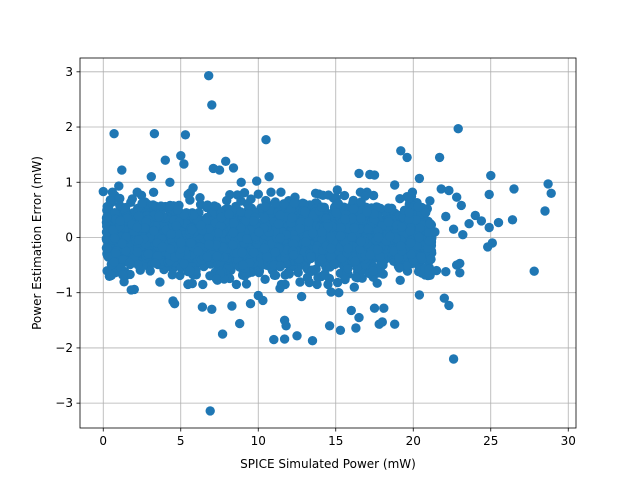 This screenshot has height=480, width=640. What do you see at coordinates (64, 293) in the screenshot?
I see `y-tick-label: −1` at bounding box center [64, 293].